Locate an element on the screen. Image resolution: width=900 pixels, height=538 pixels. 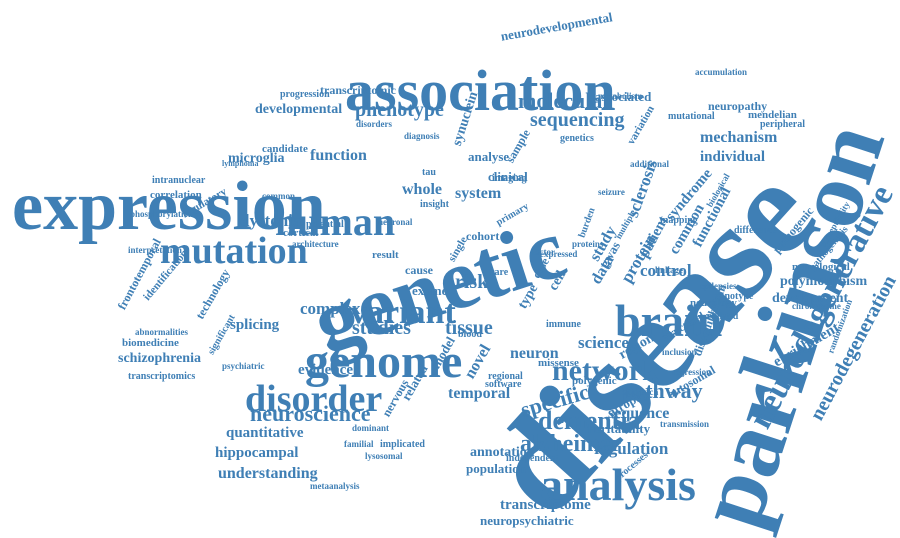
cloud-word: brain is located at coordinates (669, 320).